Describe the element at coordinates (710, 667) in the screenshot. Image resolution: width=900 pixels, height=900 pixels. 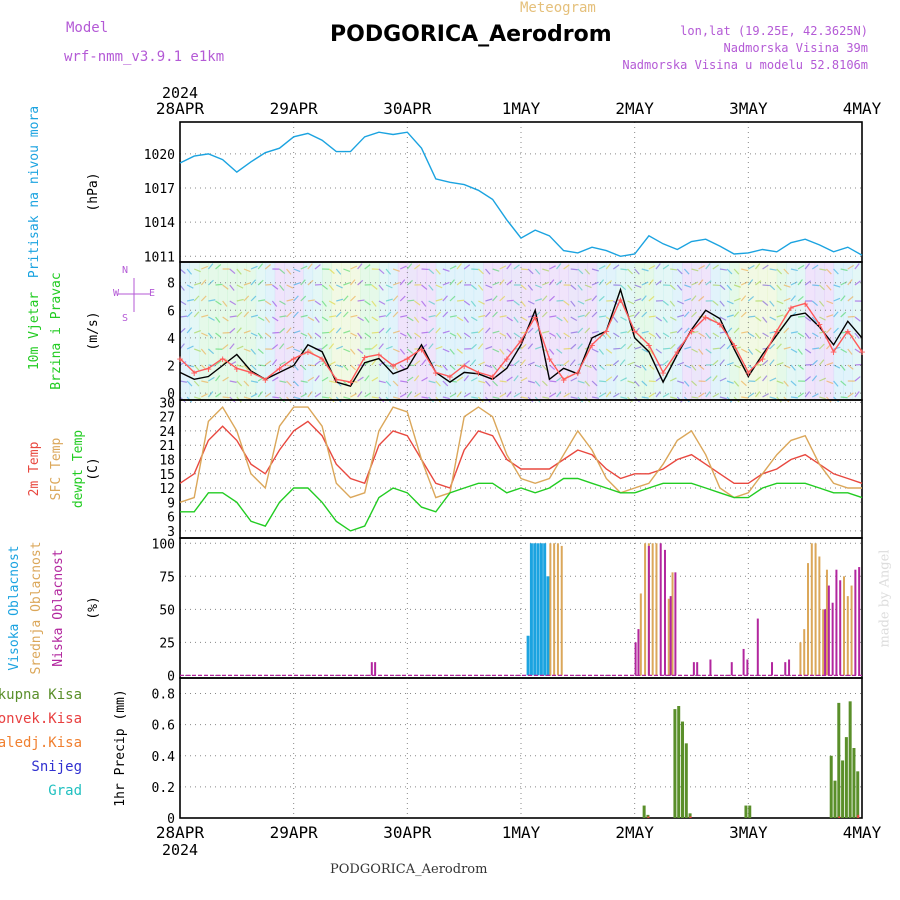
I see `low_cloud-bar` at that location.